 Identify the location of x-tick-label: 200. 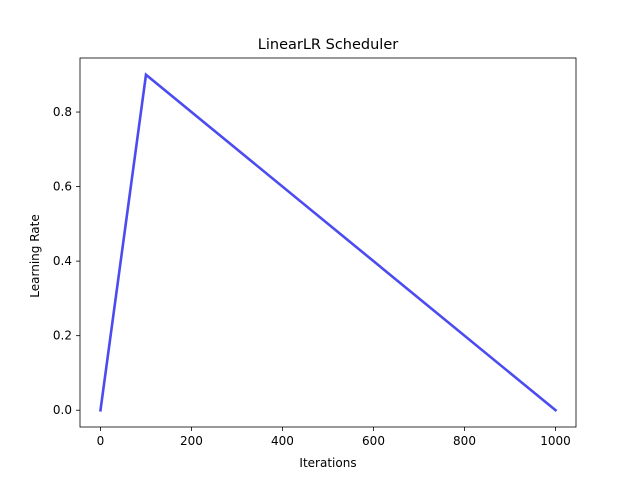
(191, 441).